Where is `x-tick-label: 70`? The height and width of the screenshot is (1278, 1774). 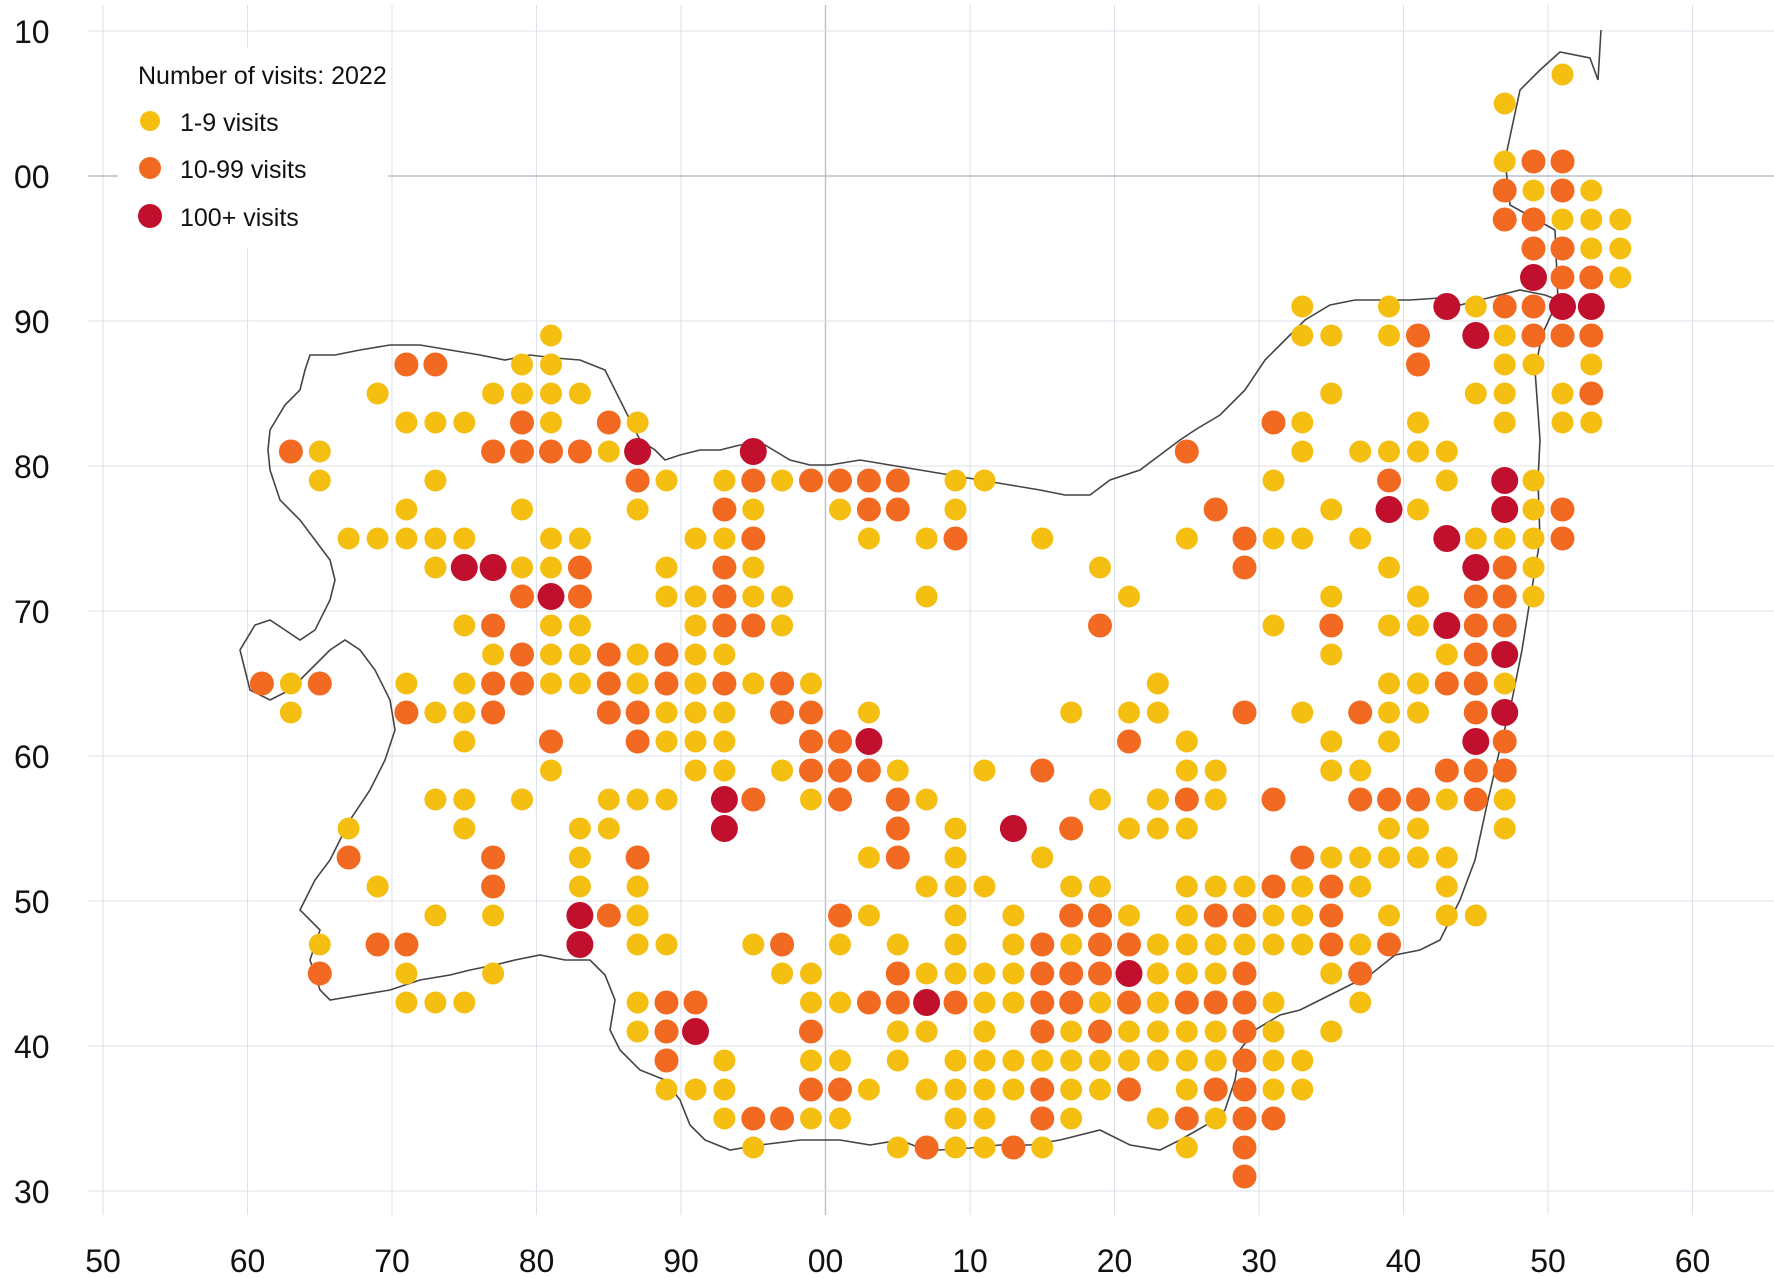 x-tick-label: 70 is located at coordinates (392, 1260).